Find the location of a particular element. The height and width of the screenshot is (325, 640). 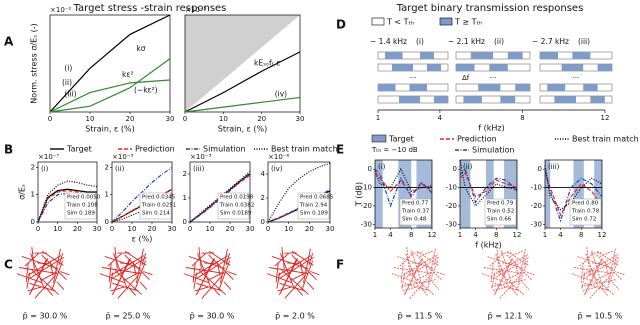

metric-text: Pred 0.79 is located at coordinates (500, 204).